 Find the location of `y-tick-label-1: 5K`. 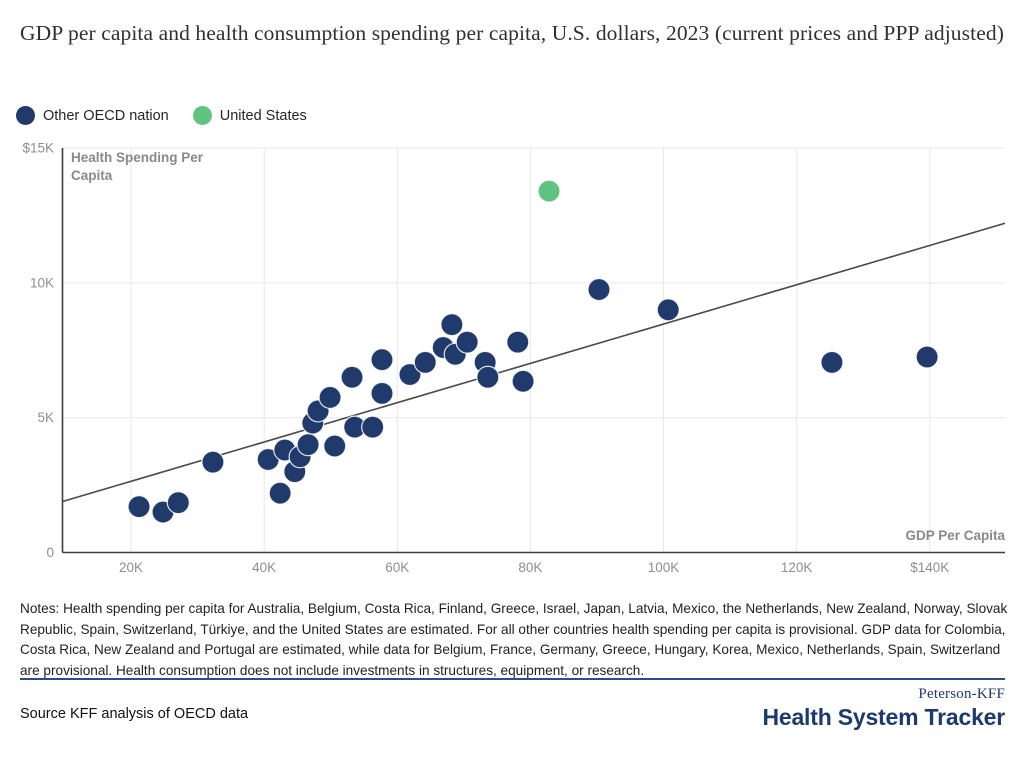

y-tick-label-1: 5K is located at coordinates (45, 417).